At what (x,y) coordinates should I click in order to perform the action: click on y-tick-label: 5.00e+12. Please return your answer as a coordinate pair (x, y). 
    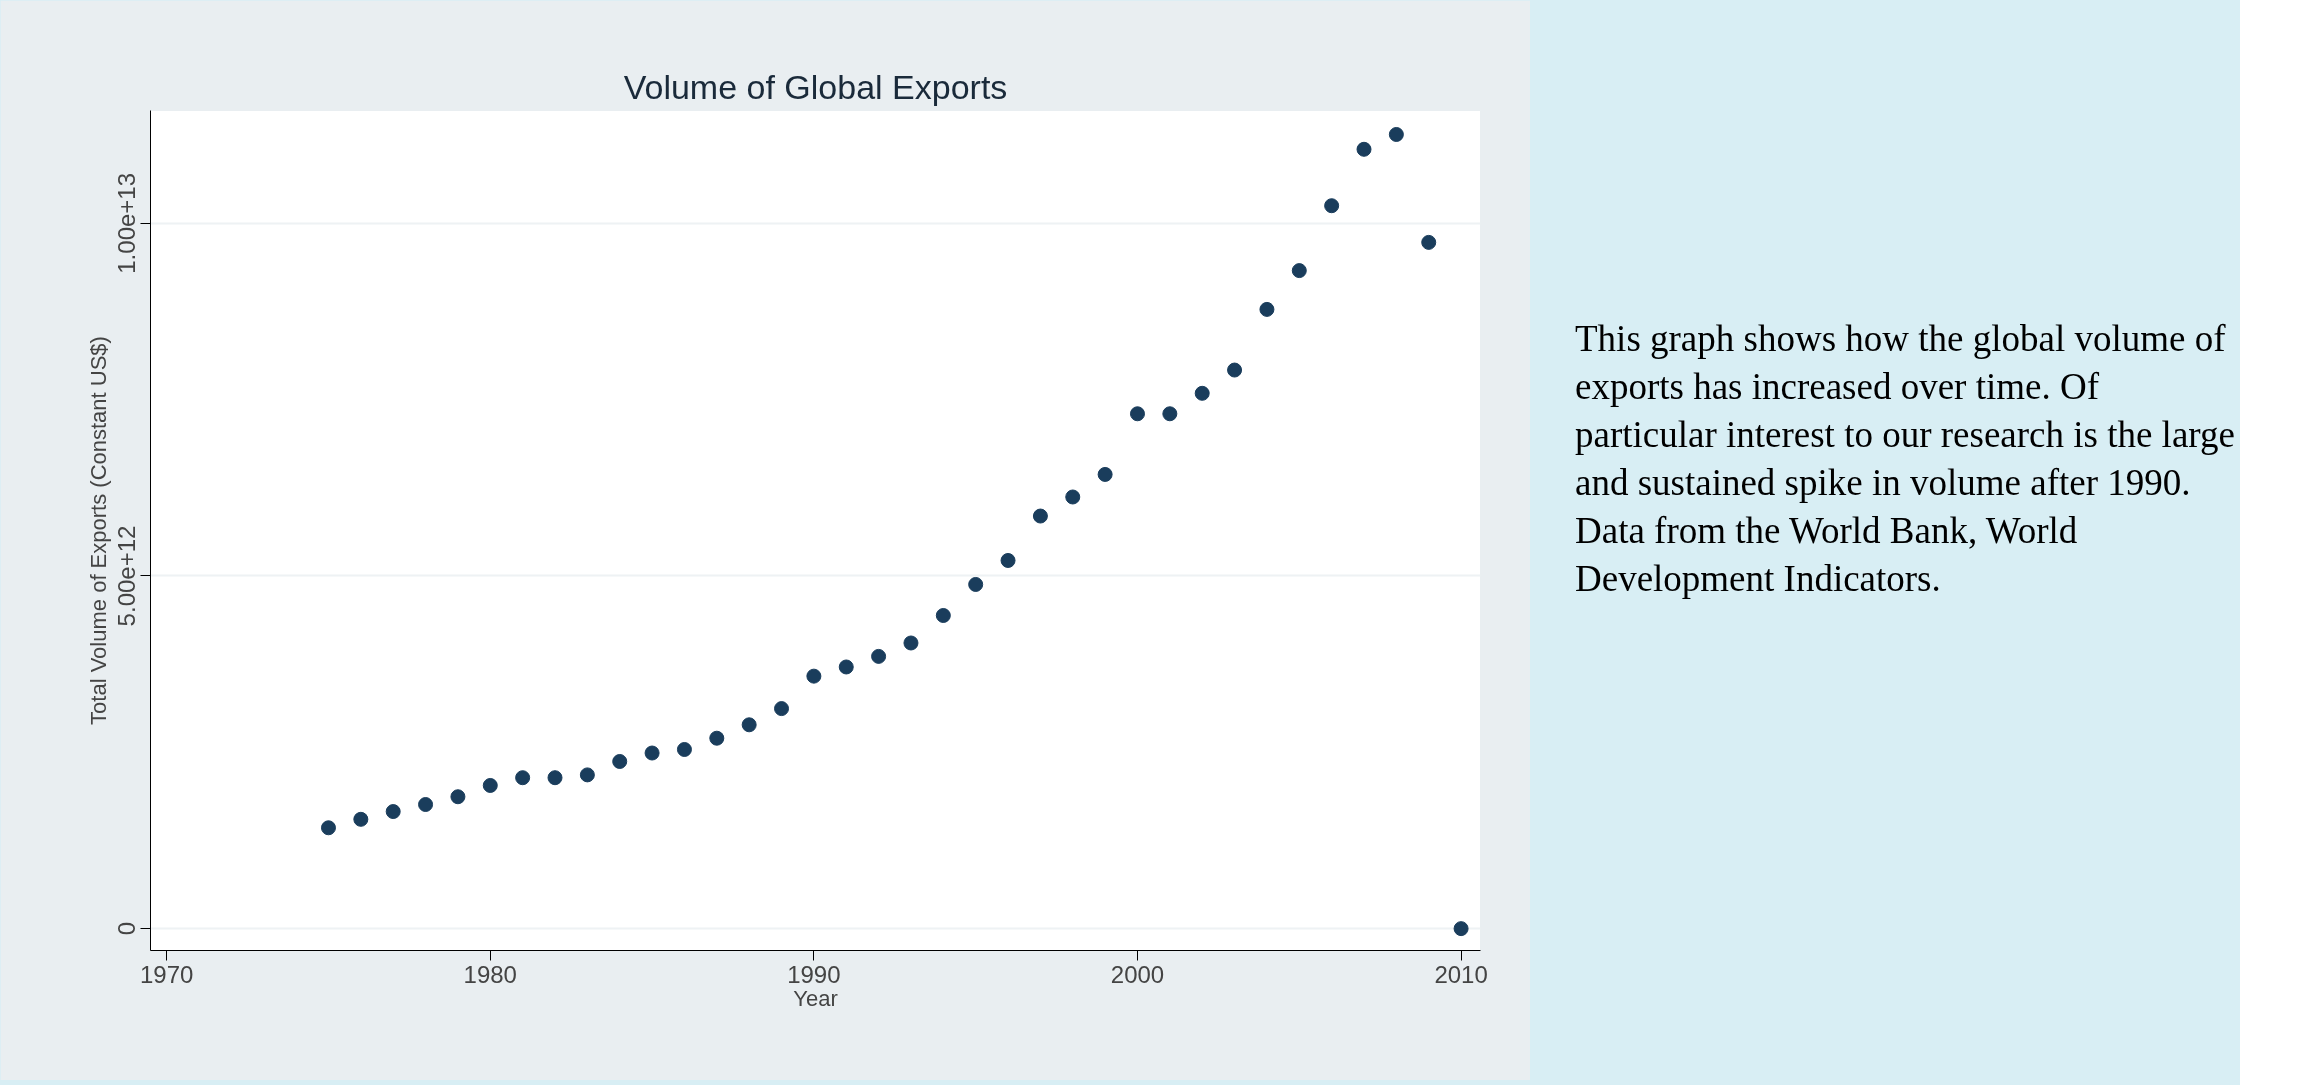
    Looking at the image, I should click on (127, 576).